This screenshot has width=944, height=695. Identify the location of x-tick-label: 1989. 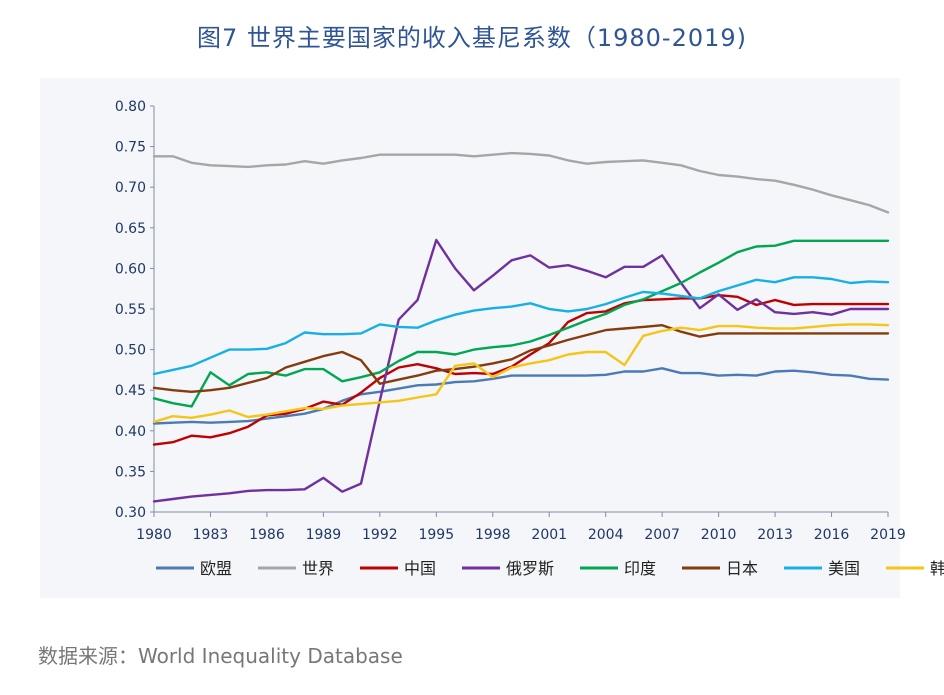
(324, 535).